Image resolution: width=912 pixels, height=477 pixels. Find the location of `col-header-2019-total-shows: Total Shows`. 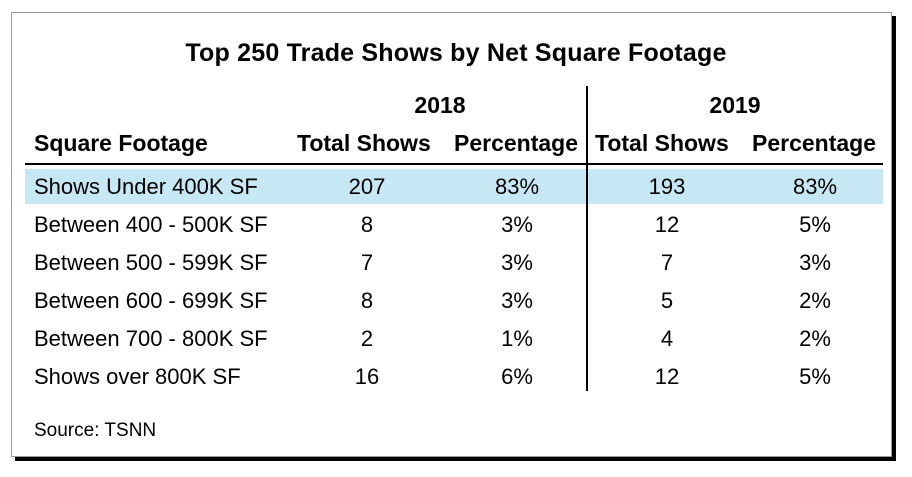

col-header-2019-total-shows: Total Shows is located at coordinates (662, 143).